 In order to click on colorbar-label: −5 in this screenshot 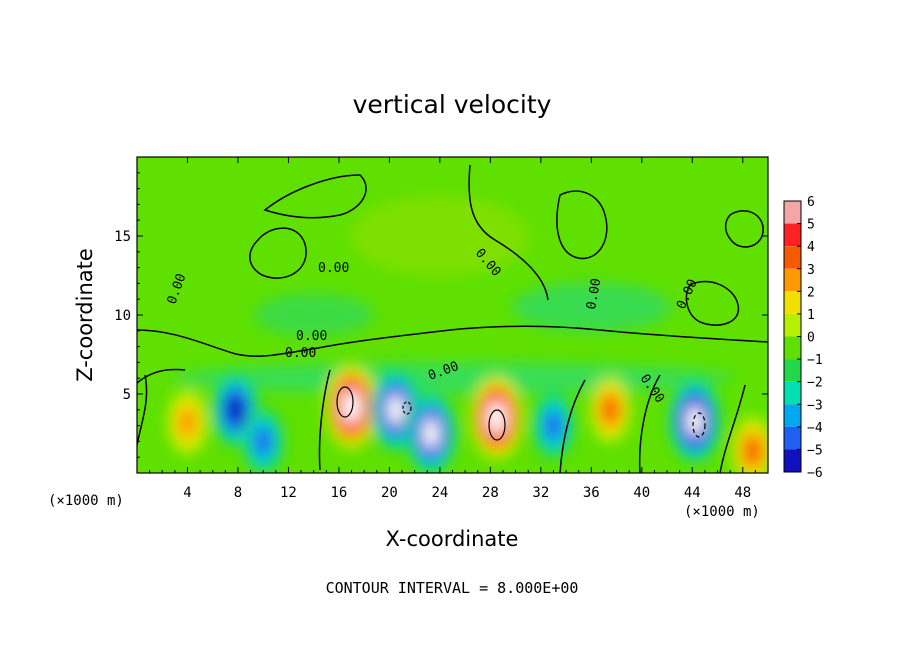, I will do `click(815, 450)`.